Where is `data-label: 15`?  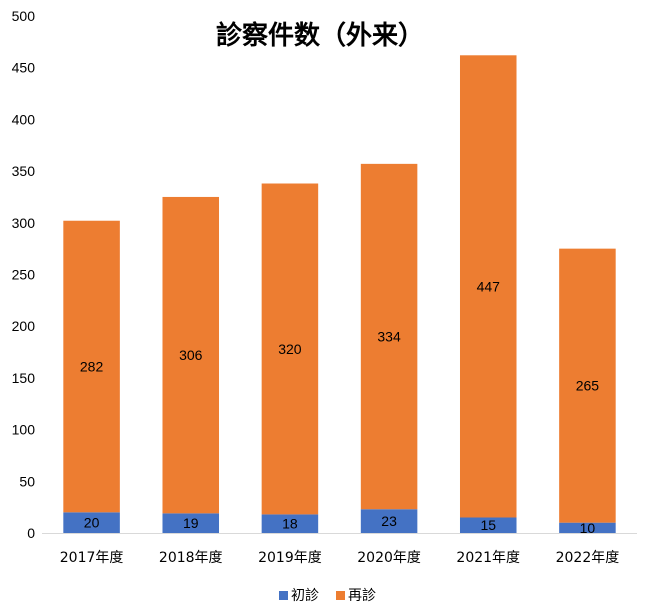 data-label: 15 is located at coordinates (488, 525).